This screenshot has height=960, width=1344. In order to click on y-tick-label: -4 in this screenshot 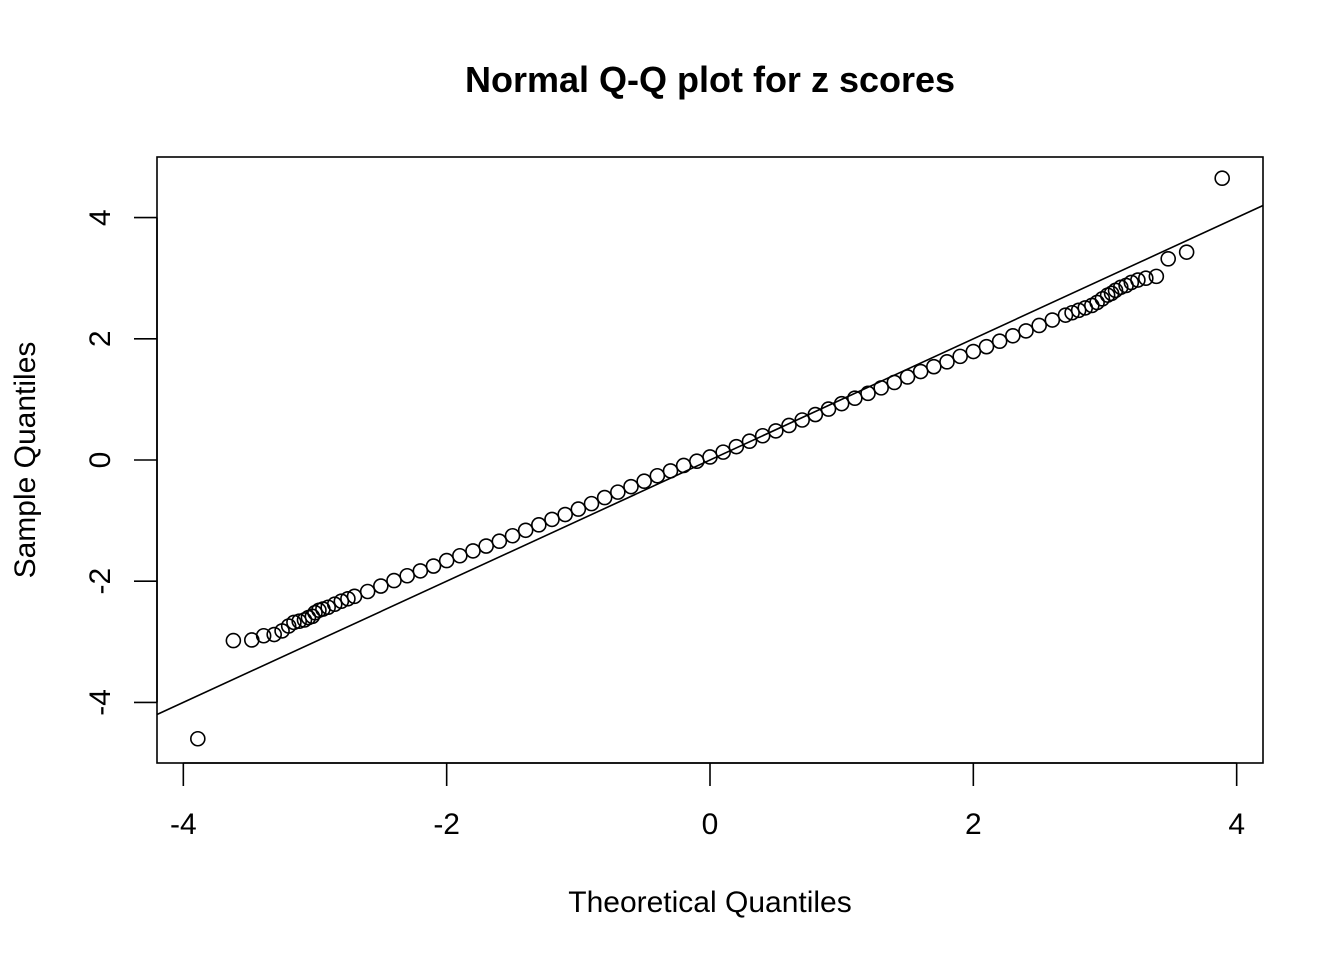, I will do `click(100, 702)`.